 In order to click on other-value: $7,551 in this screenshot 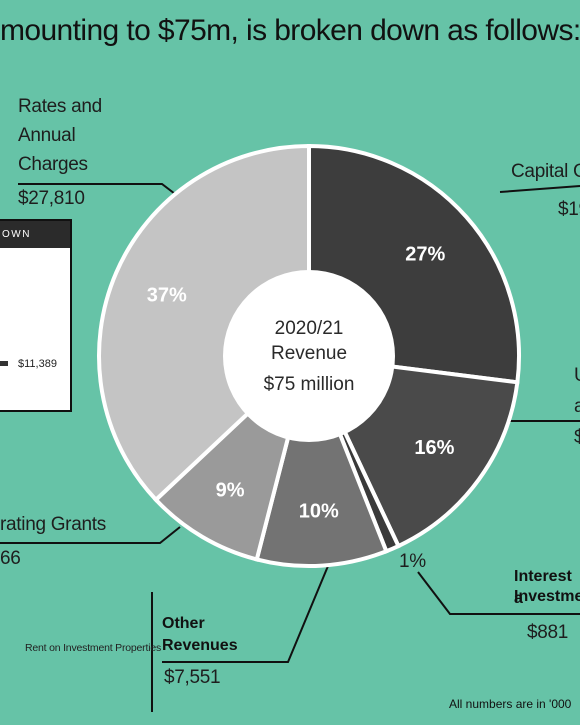, I will do `click(192, 677)`.